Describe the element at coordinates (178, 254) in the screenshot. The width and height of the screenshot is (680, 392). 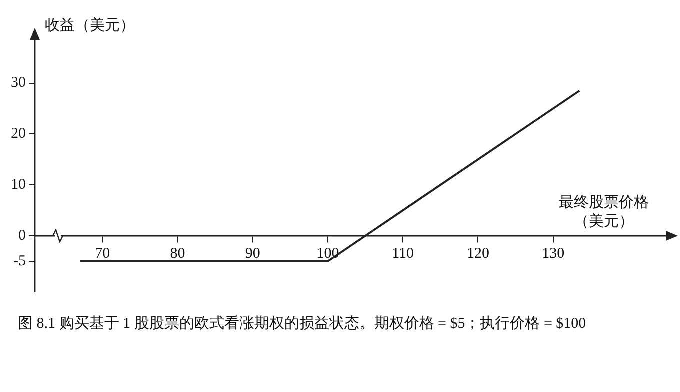
I see `x-tick-label: 80` at that location.